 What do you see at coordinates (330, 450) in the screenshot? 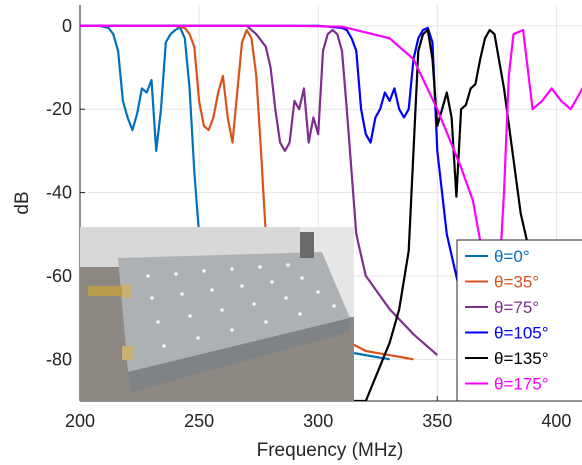
I see `x-axis-label: Frequency (MHz)` at bounding box center [330, 450].